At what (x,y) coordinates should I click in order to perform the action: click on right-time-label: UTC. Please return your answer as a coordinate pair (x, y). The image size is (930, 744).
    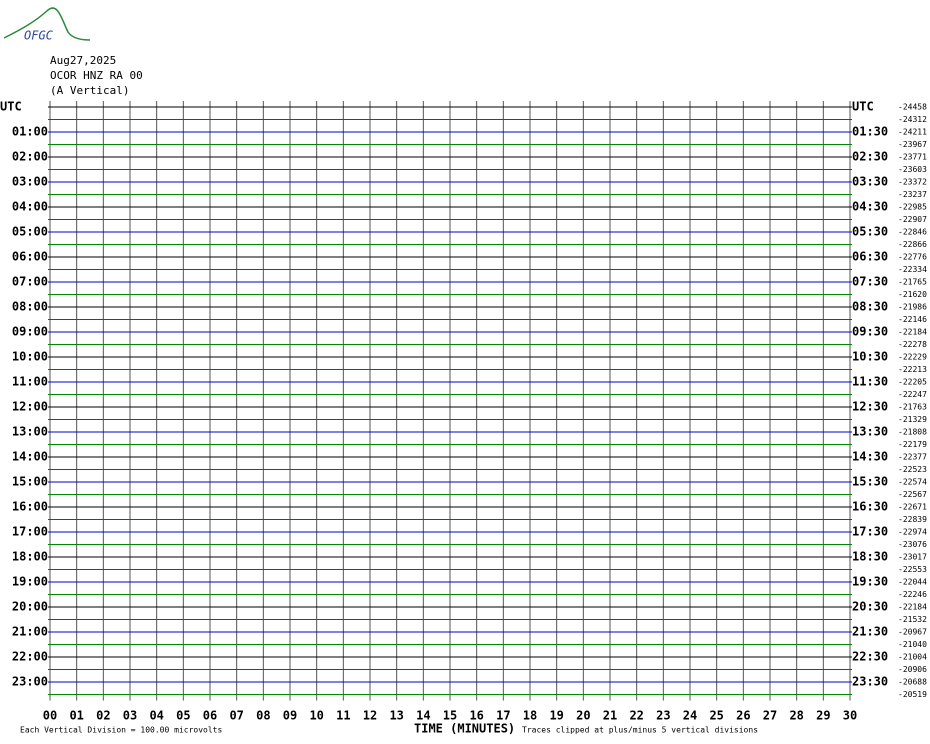
    Looking at the image, I should click on (863, 107).